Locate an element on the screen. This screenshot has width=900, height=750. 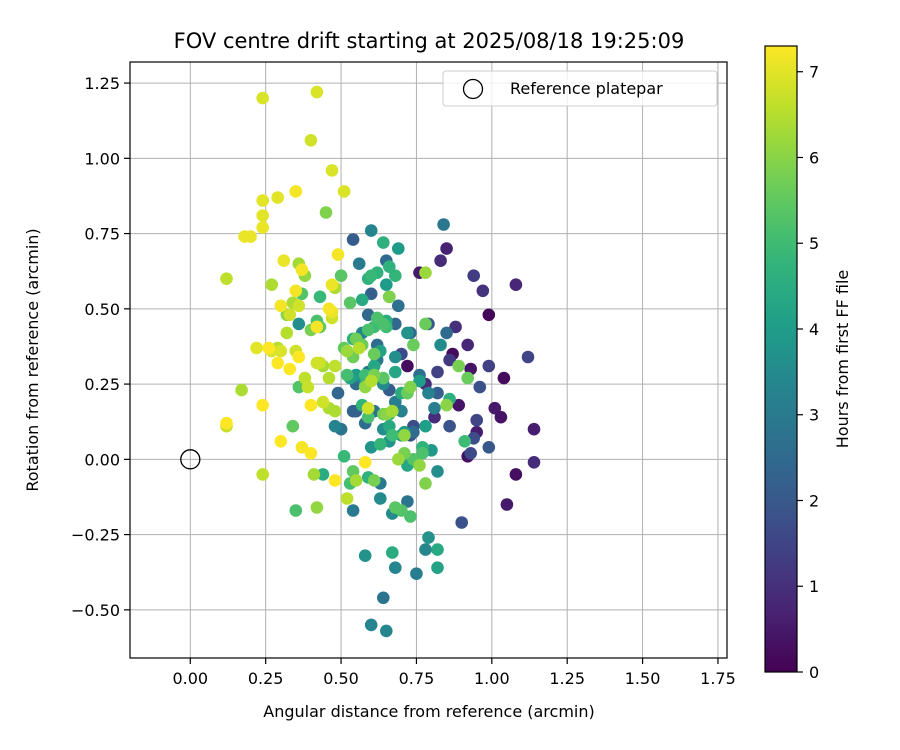
x-tick-label: 0.25 is located at coordinates (266, 678).